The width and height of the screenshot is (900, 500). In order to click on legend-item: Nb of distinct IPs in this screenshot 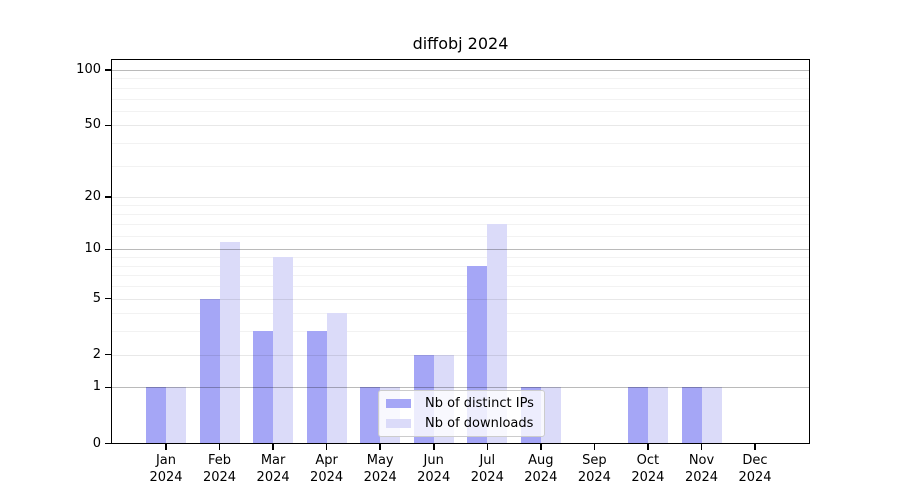, I will do `click(461, 404)`.